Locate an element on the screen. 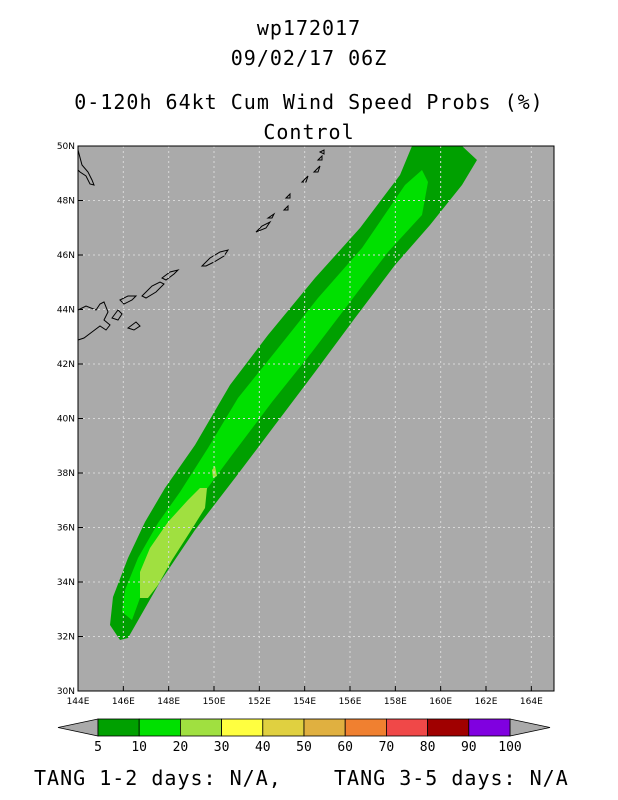  island-kunashir is located at coordinates (117, 315).